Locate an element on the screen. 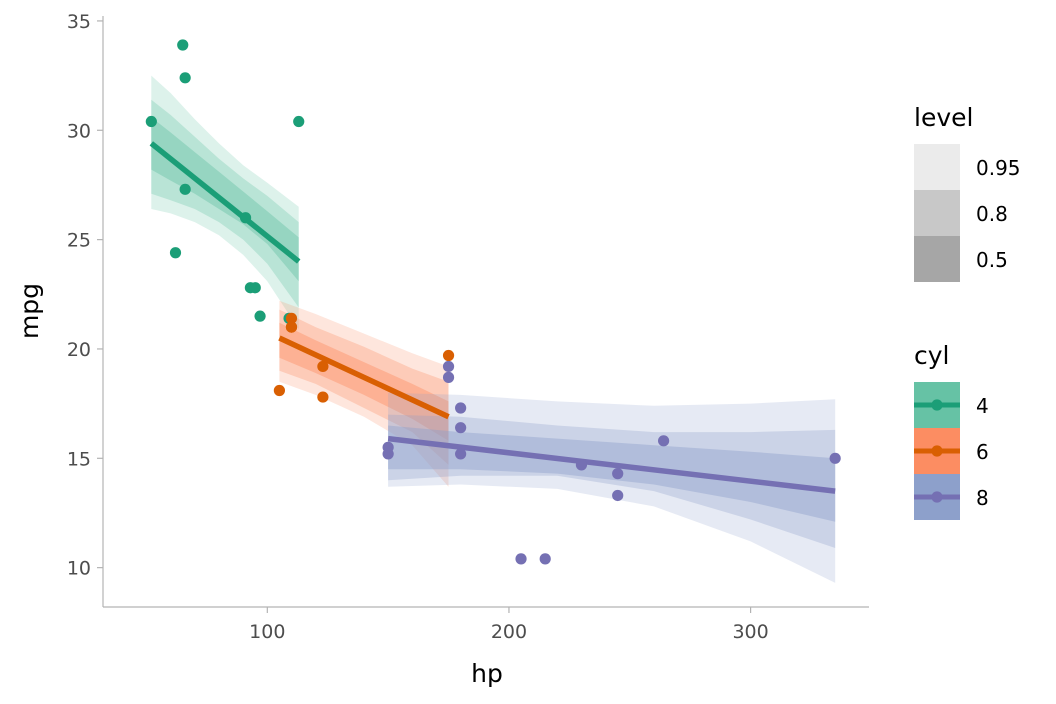  y-tick-label: 20 is located at coordinates (79, 350).